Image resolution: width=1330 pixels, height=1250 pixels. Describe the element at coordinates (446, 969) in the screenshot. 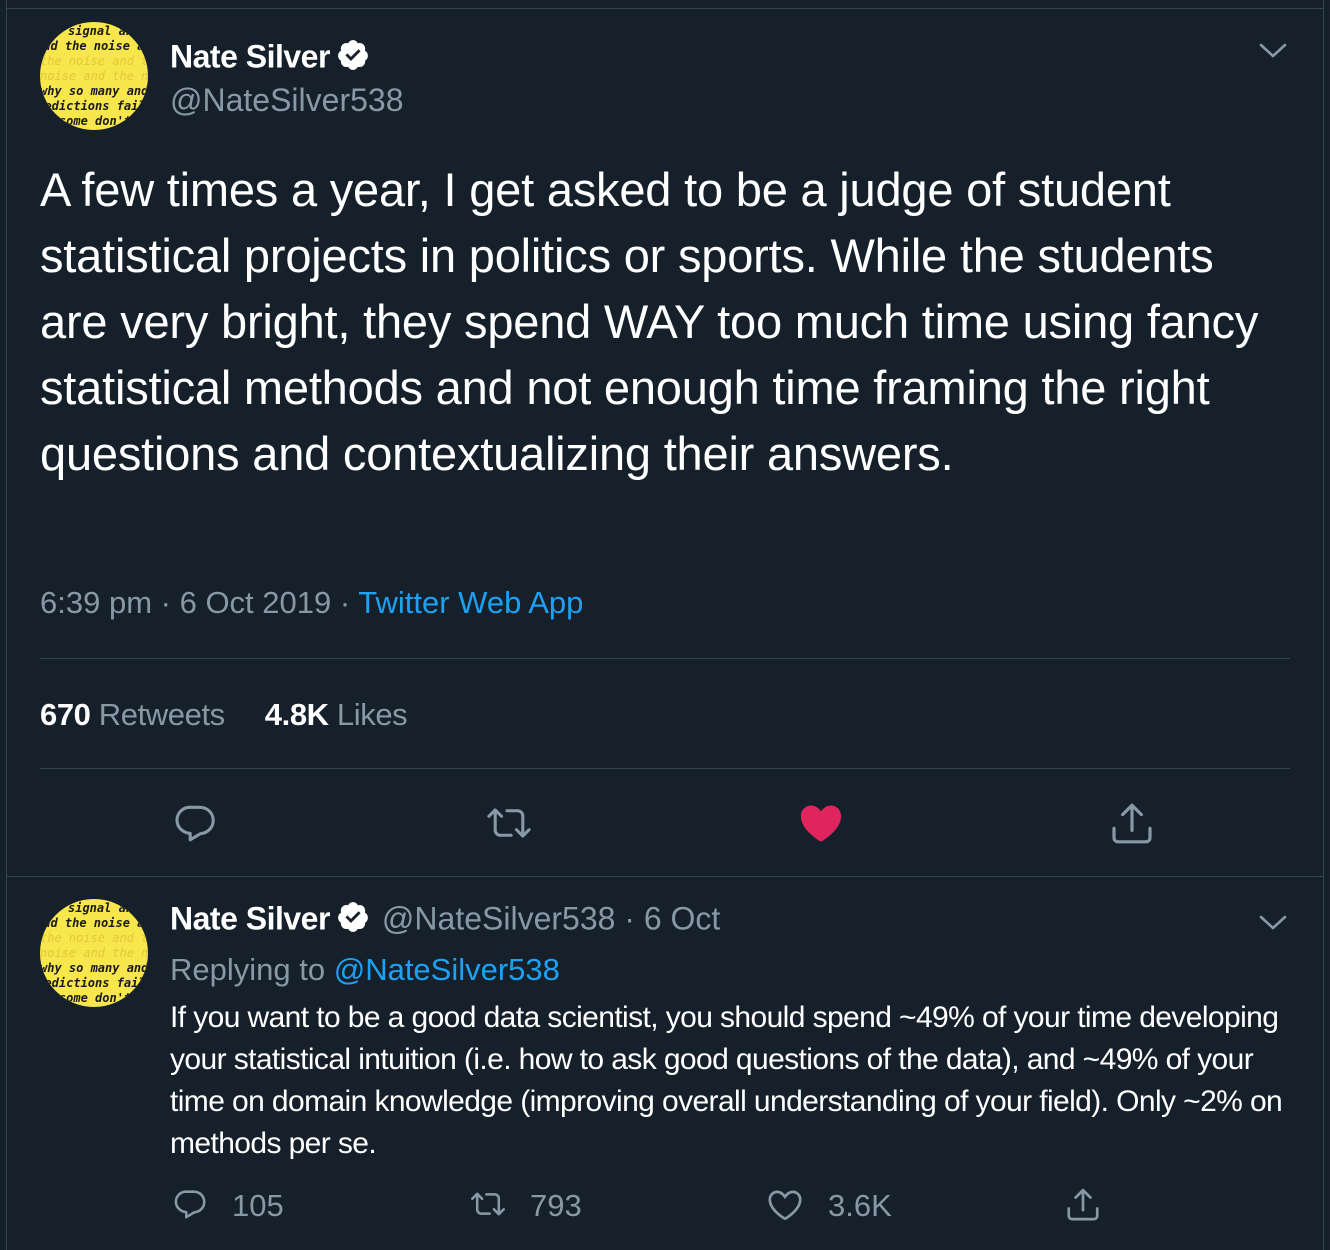

I see `replying-to-link: @NateSilver538` at that location.